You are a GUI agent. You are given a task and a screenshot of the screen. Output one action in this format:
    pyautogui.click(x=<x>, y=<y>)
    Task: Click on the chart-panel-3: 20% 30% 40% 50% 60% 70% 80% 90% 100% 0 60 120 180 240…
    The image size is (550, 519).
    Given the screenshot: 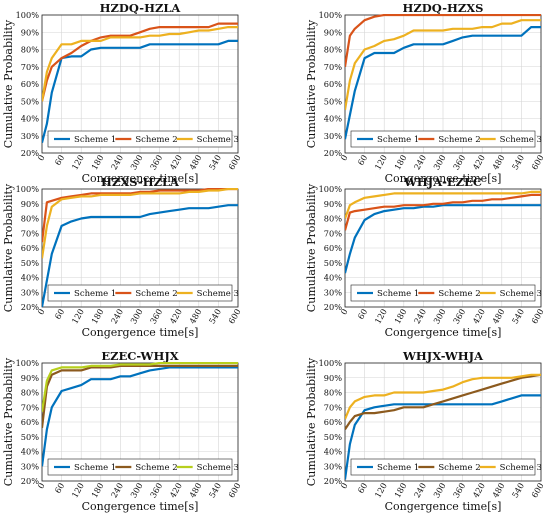 What is the action you would take?
    pyautogui.click(x=122, y=257)
    